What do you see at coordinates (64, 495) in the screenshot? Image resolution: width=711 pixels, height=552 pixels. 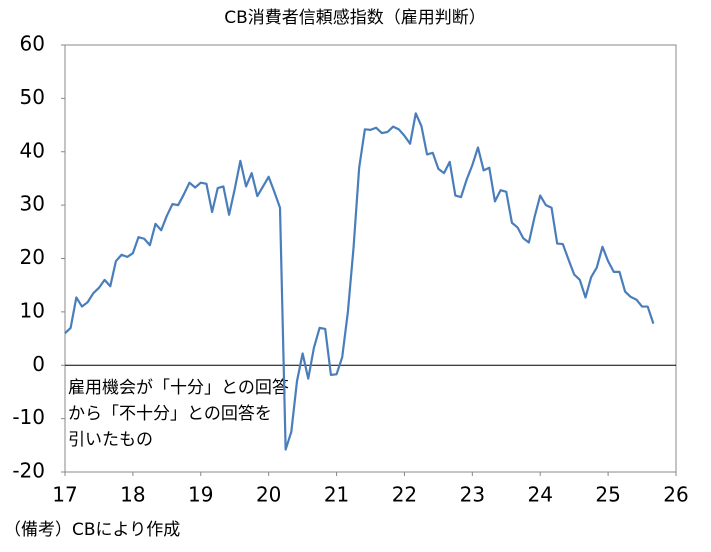 I see `x-tick-label: 17` at bounding box center [64, 495].